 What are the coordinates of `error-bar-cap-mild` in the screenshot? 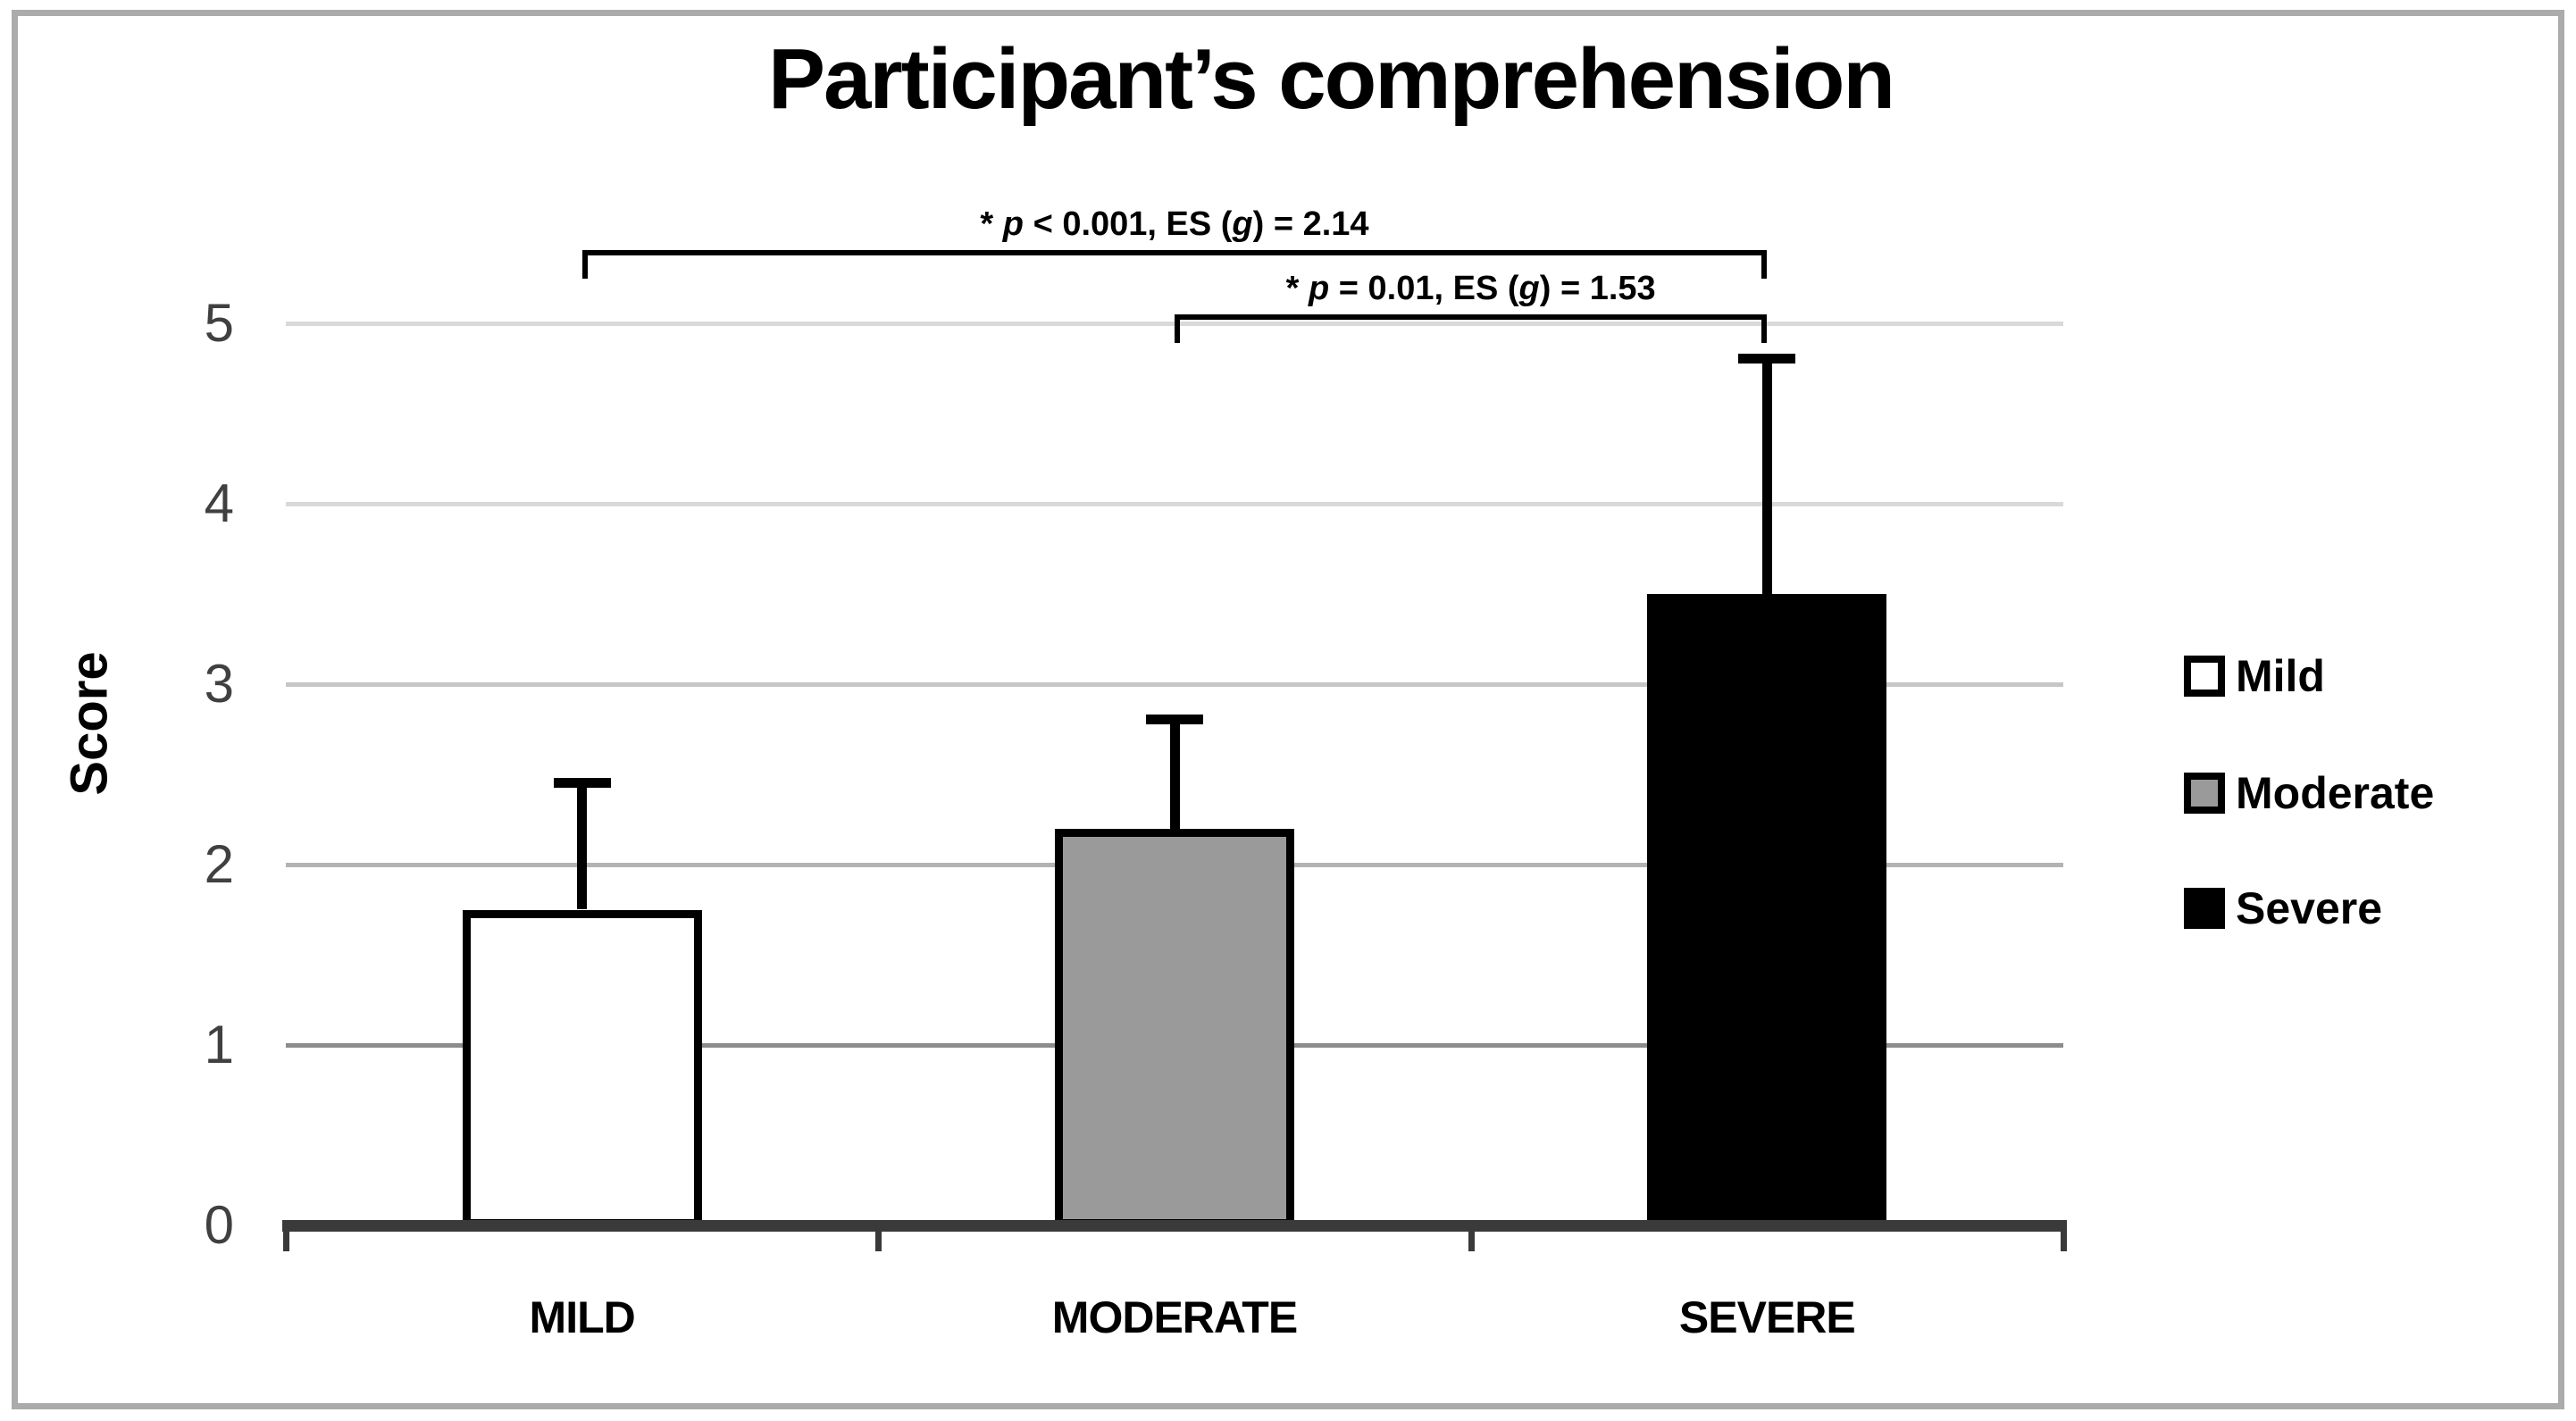 It's located at (582, 783).